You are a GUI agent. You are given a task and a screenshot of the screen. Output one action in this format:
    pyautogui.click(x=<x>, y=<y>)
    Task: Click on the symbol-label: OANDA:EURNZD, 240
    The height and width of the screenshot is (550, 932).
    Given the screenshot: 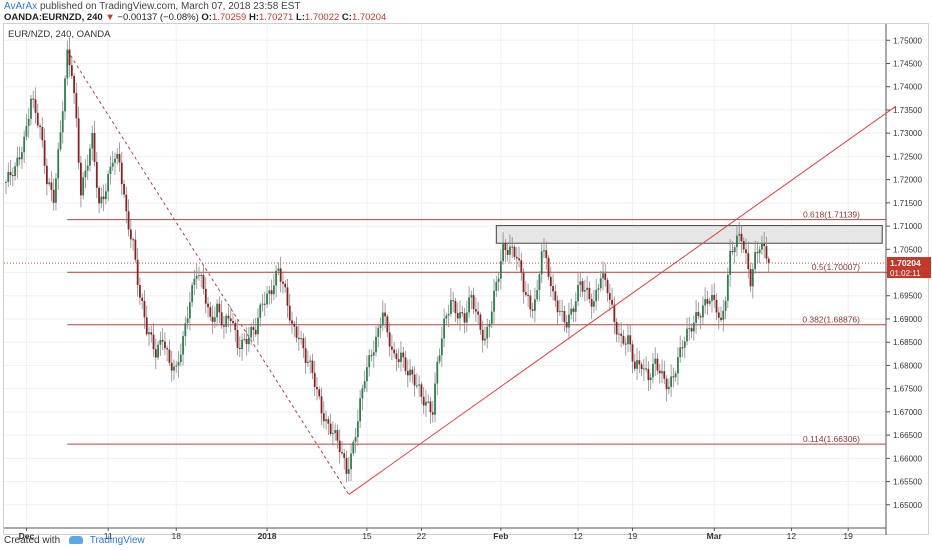 What is the action you would take?
    pyautogui.click(x=53, y=17)
    